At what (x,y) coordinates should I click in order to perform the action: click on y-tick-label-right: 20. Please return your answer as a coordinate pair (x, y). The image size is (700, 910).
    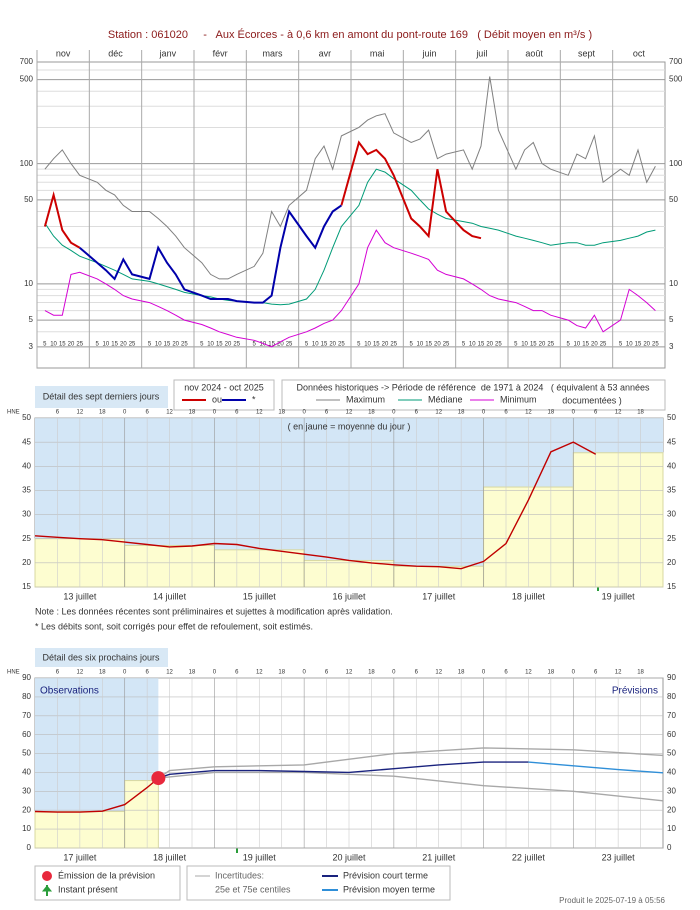
    Looking at the image, I should click on (671, 562).